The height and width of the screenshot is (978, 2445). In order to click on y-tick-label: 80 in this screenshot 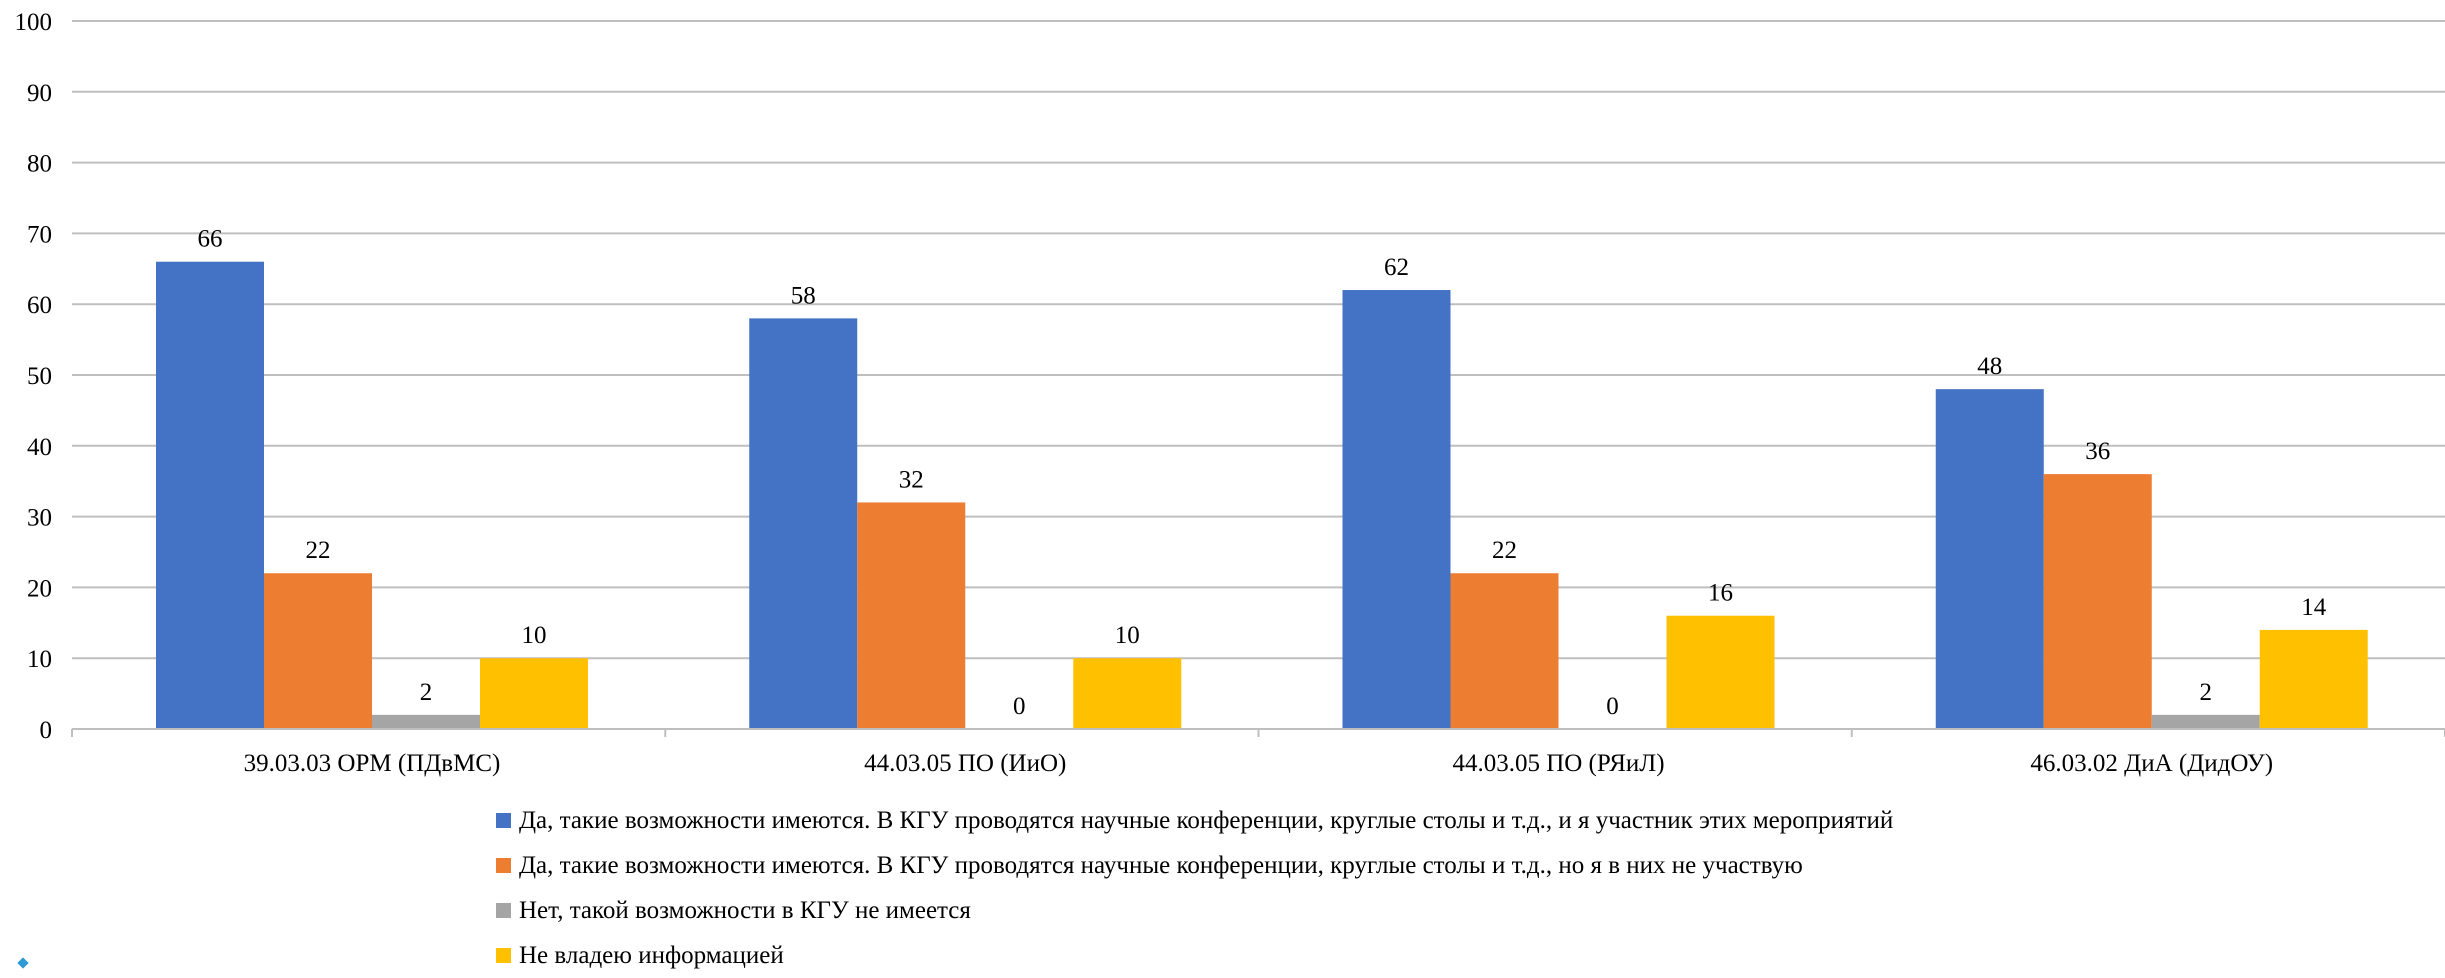, I will do `click(39, 164)`.